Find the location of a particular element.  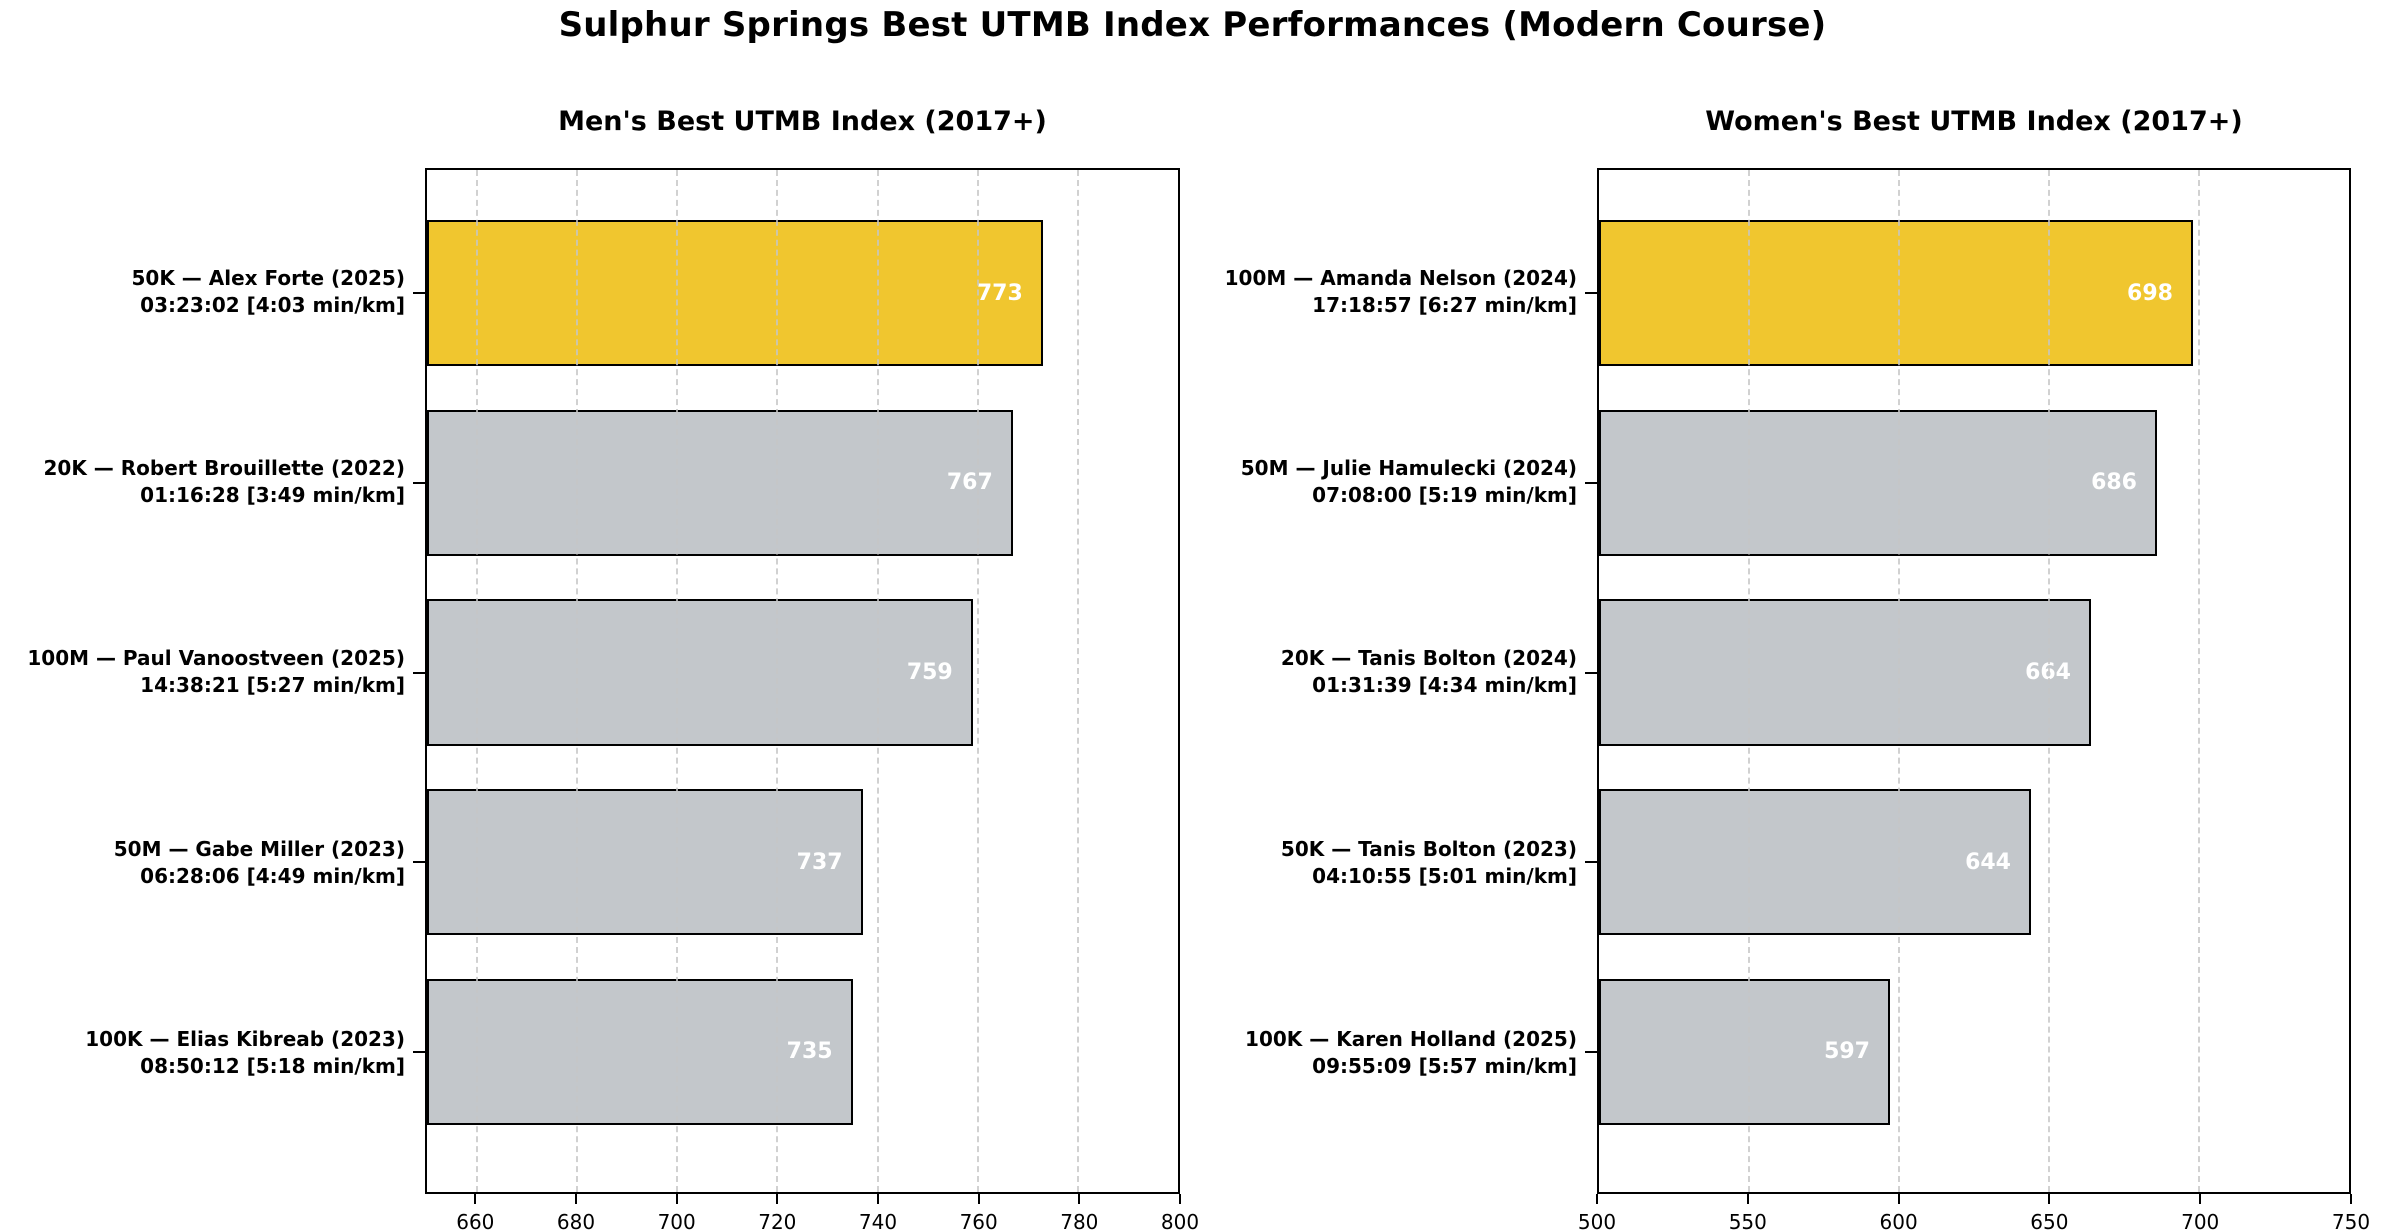

y-tick-label-line1: 20K — Tanis Bolton (2024) is located at coordinates (1428, 658).